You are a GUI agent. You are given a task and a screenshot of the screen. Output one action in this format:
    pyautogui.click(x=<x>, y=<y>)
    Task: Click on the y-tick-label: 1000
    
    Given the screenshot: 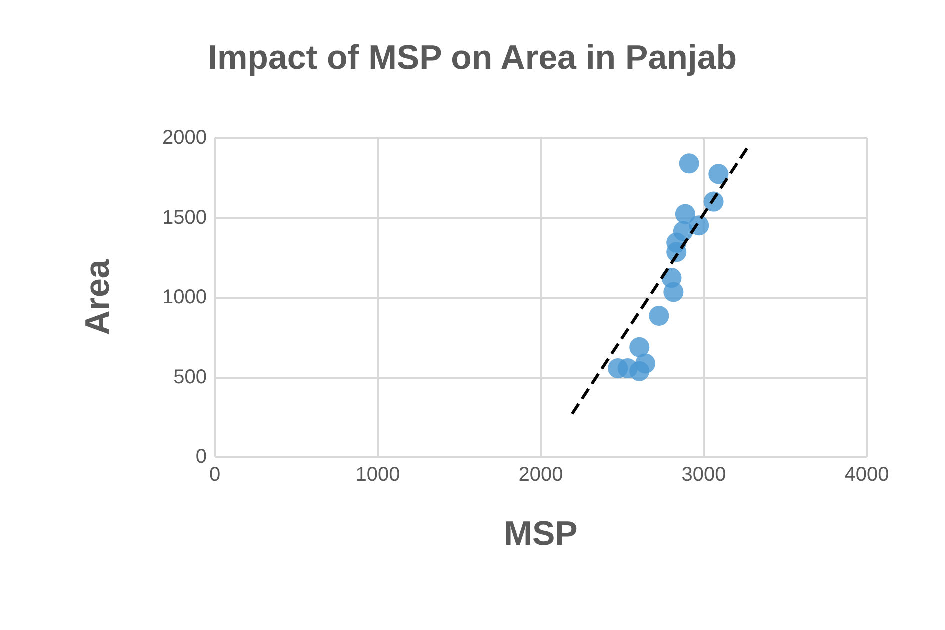 What is the action you would take?
    pyautogui.click(x=184, y=297)
    